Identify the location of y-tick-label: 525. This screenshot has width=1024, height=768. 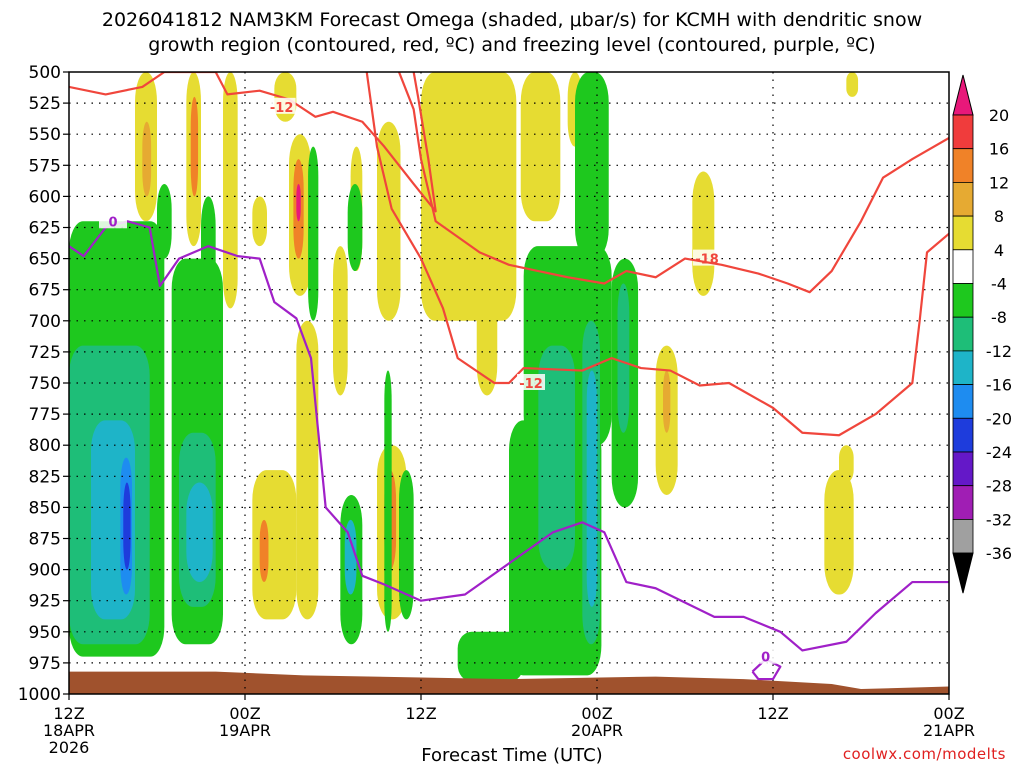
(45, 104).